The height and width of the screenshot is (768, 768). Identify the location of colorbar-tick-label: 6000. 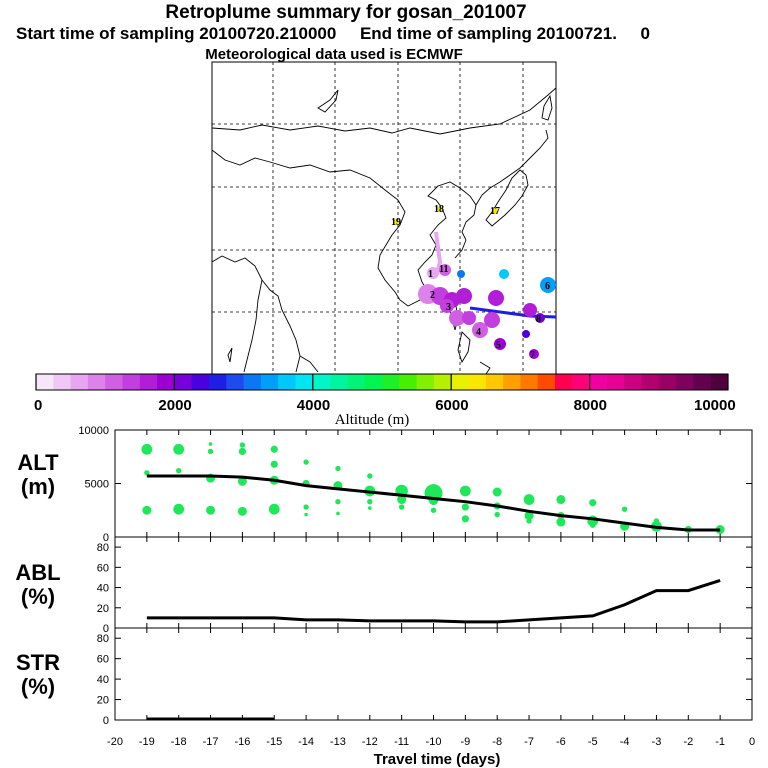
(451, 405).